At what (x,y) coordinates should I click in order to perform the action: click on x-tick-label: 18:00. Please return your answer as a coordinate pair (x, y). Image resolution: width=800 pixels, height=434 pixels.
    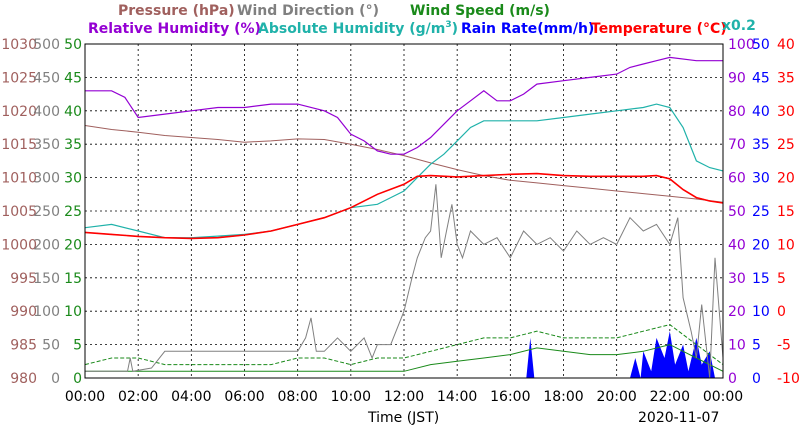
    Looking at the image, I should click on (563, 397).